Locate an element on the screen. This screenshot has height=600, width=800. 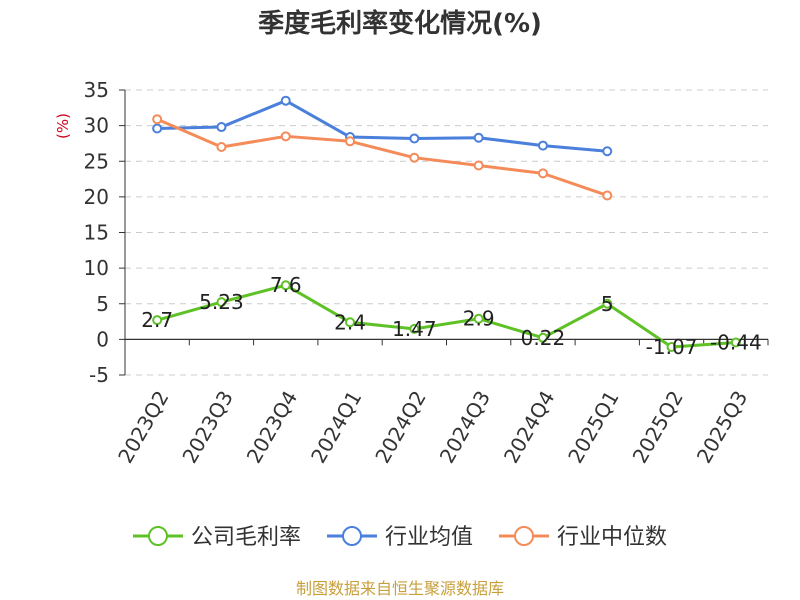
data-label: -0.44 is located at coordinates (736, 343).